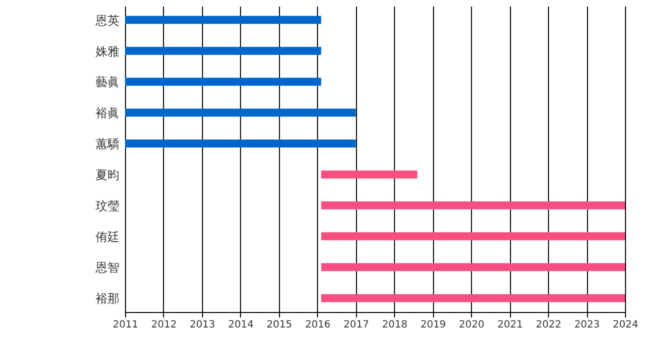  What do you see at coordinates (107, 20) in the screenshot?
I see `y-tick-label: 恩英` at bounding box center [107, 20].